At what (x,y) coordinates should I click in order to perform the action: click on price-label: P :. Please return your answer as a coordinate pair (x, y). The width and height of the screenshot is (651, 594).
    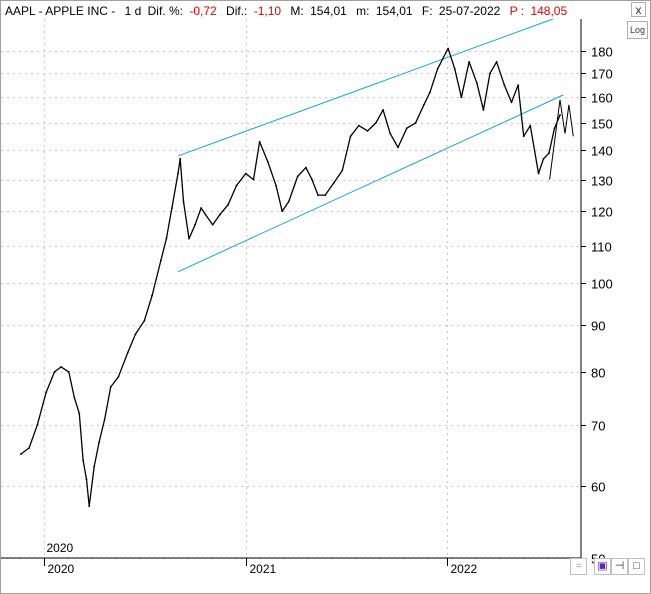
    Looking at the image, I should click on (517, 11).